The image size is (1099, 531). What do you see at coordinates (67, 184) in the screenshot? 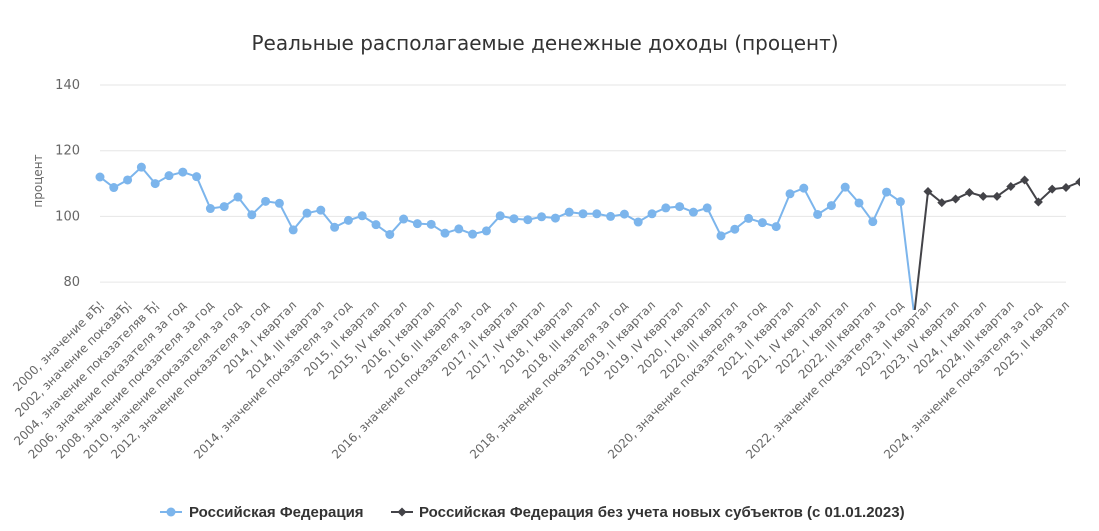
I see `y-axis-ticks: 80 100 120 140` at bounding box center [67, 184].